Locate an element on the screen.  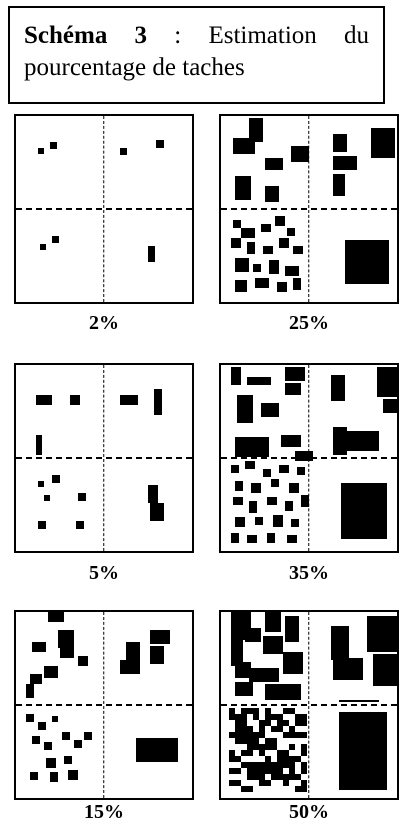
panel-50-percent is located at coordinates (309, 705).